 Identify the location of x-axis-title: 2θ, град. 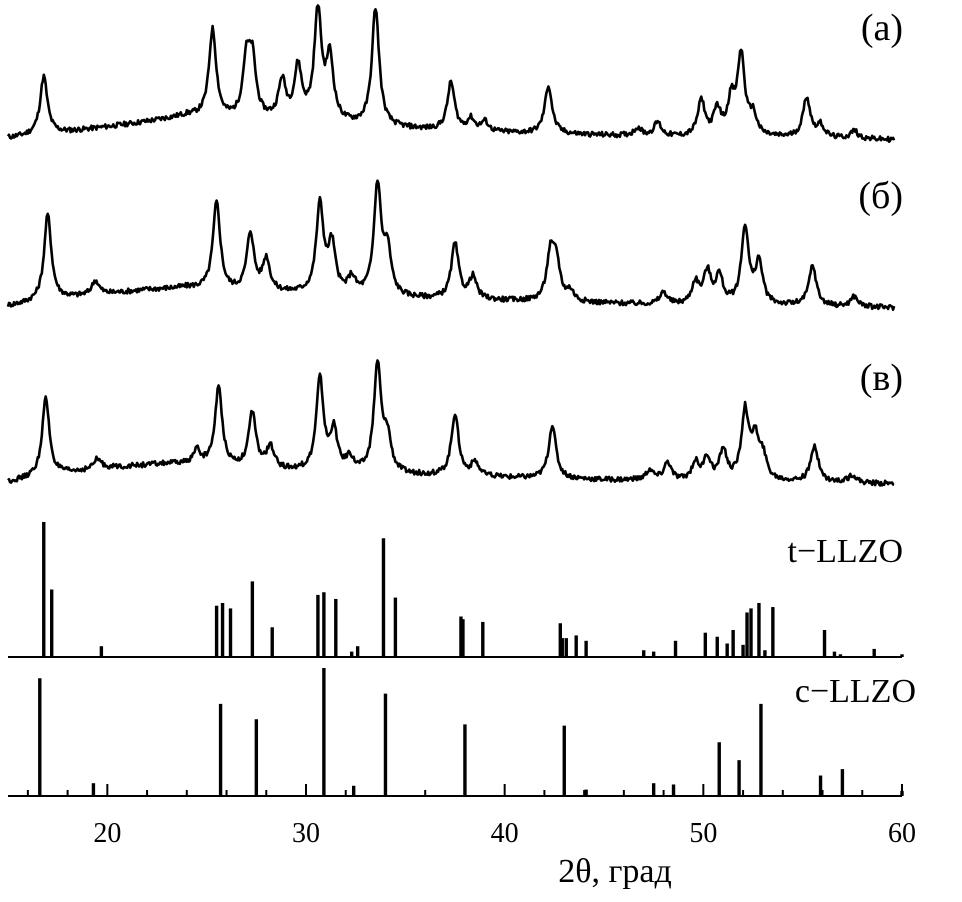
(615, 871).